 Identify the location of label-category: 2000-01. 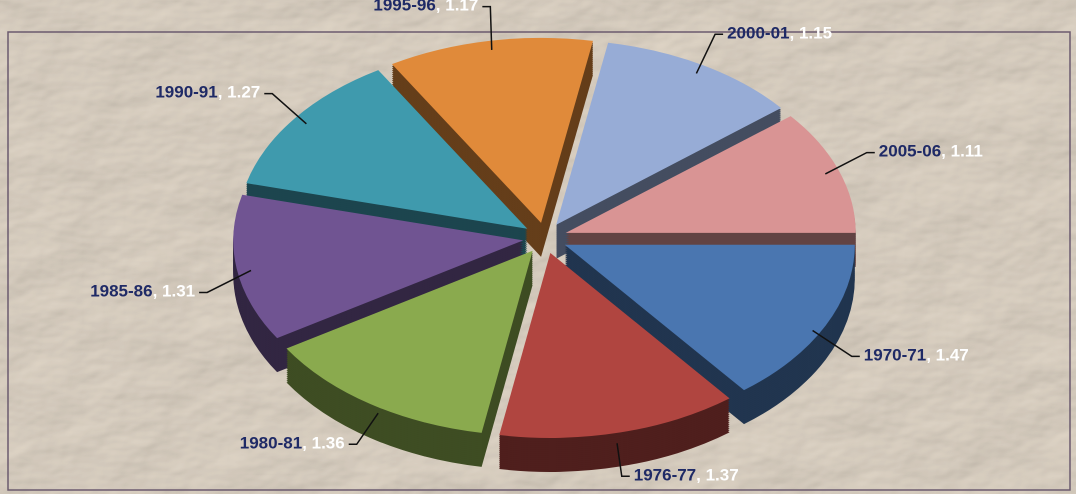
(758, 33).